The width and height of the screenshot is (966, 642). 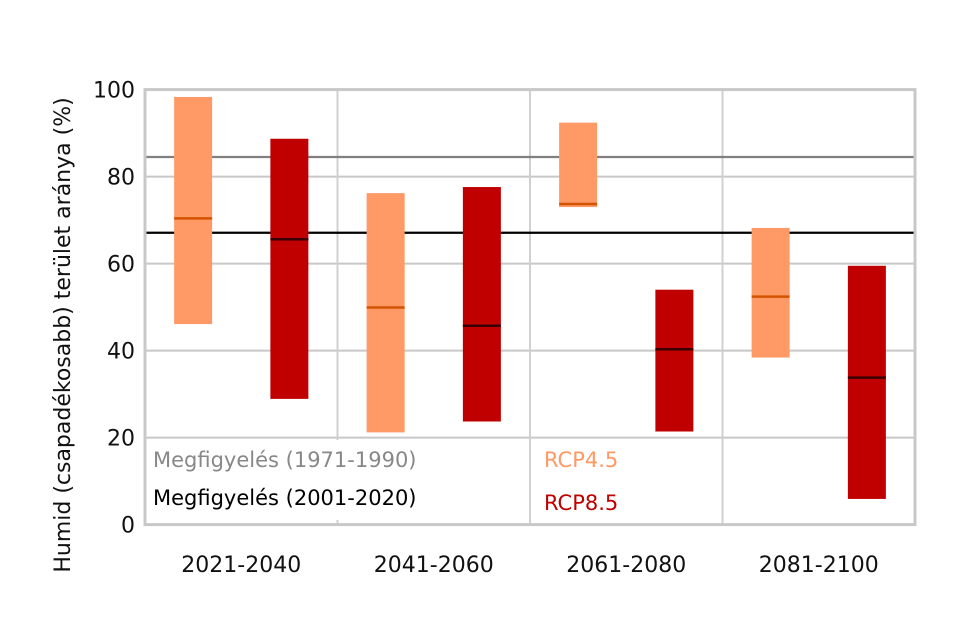 I want to click on legend-ref-1971-1990: Megfigyelés (1971-1990), so click(x=285, y=460).